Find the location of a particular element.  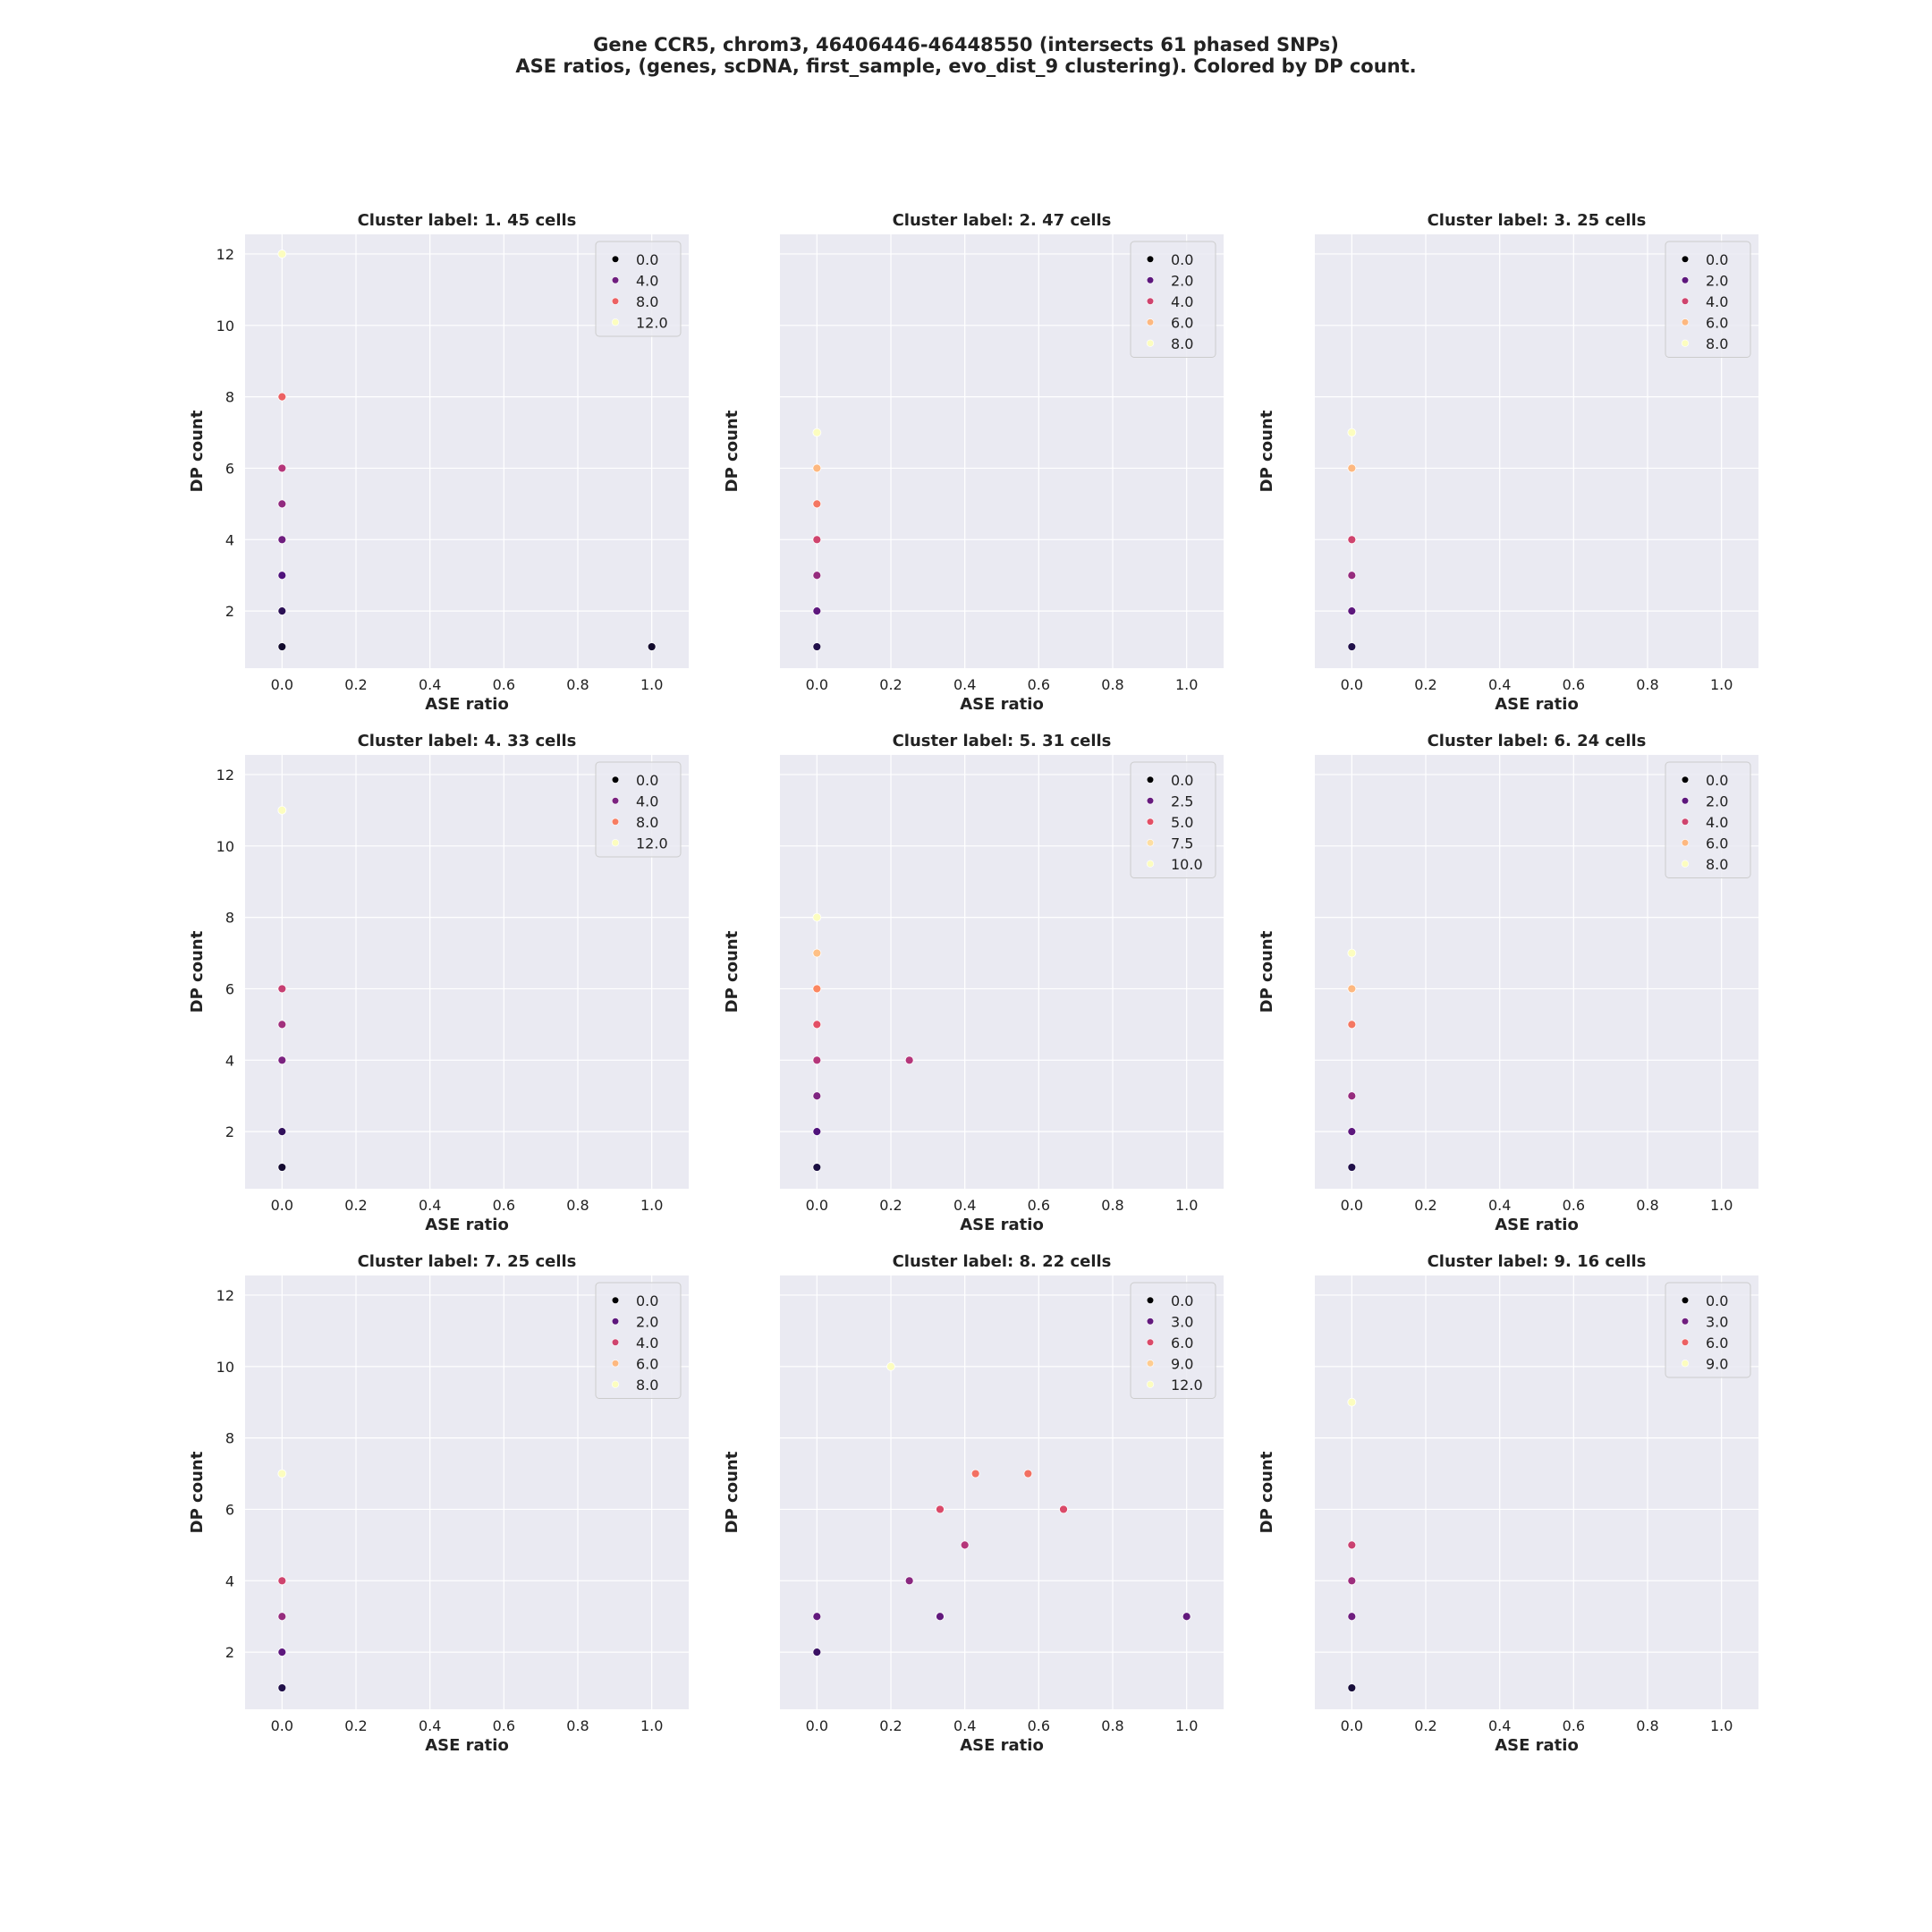

legend-label: 7.5 is located at coordinates (1182, 843).